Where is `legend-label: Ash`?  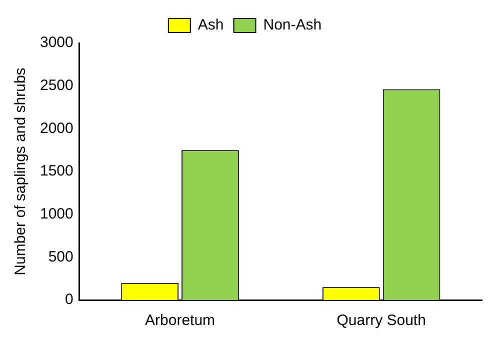 legend-label: Ash is located at coordinates (211, 25).